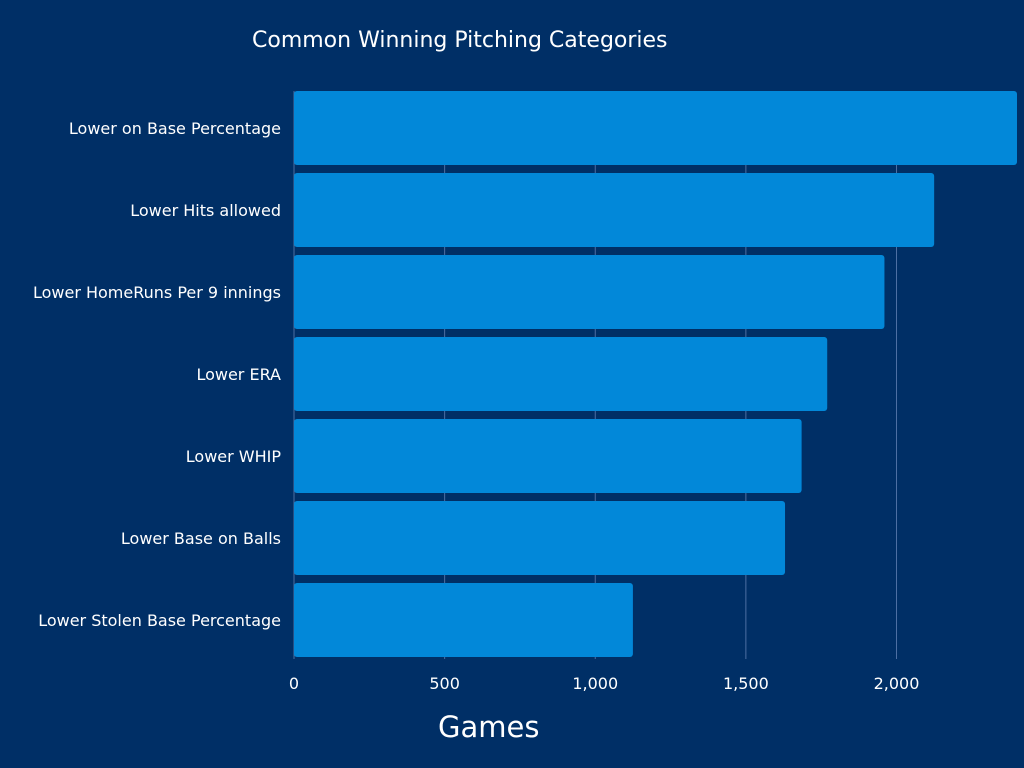 Image resolution: width=1024 pixels, height=768 pixels. I want to click on bar-lower-base-on-balls, so click(540, 538).